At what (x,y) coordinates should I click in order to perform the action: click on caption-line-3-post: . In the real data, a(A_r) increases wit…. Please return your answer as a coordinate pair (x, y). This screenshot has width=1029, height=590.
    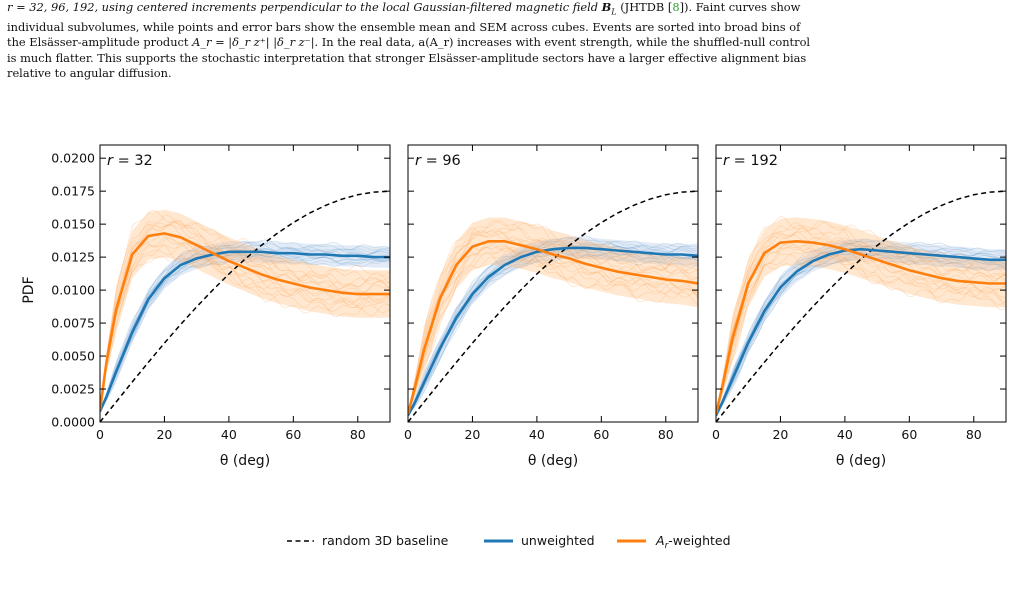
    Looking at the image, I should click on (562, 42).